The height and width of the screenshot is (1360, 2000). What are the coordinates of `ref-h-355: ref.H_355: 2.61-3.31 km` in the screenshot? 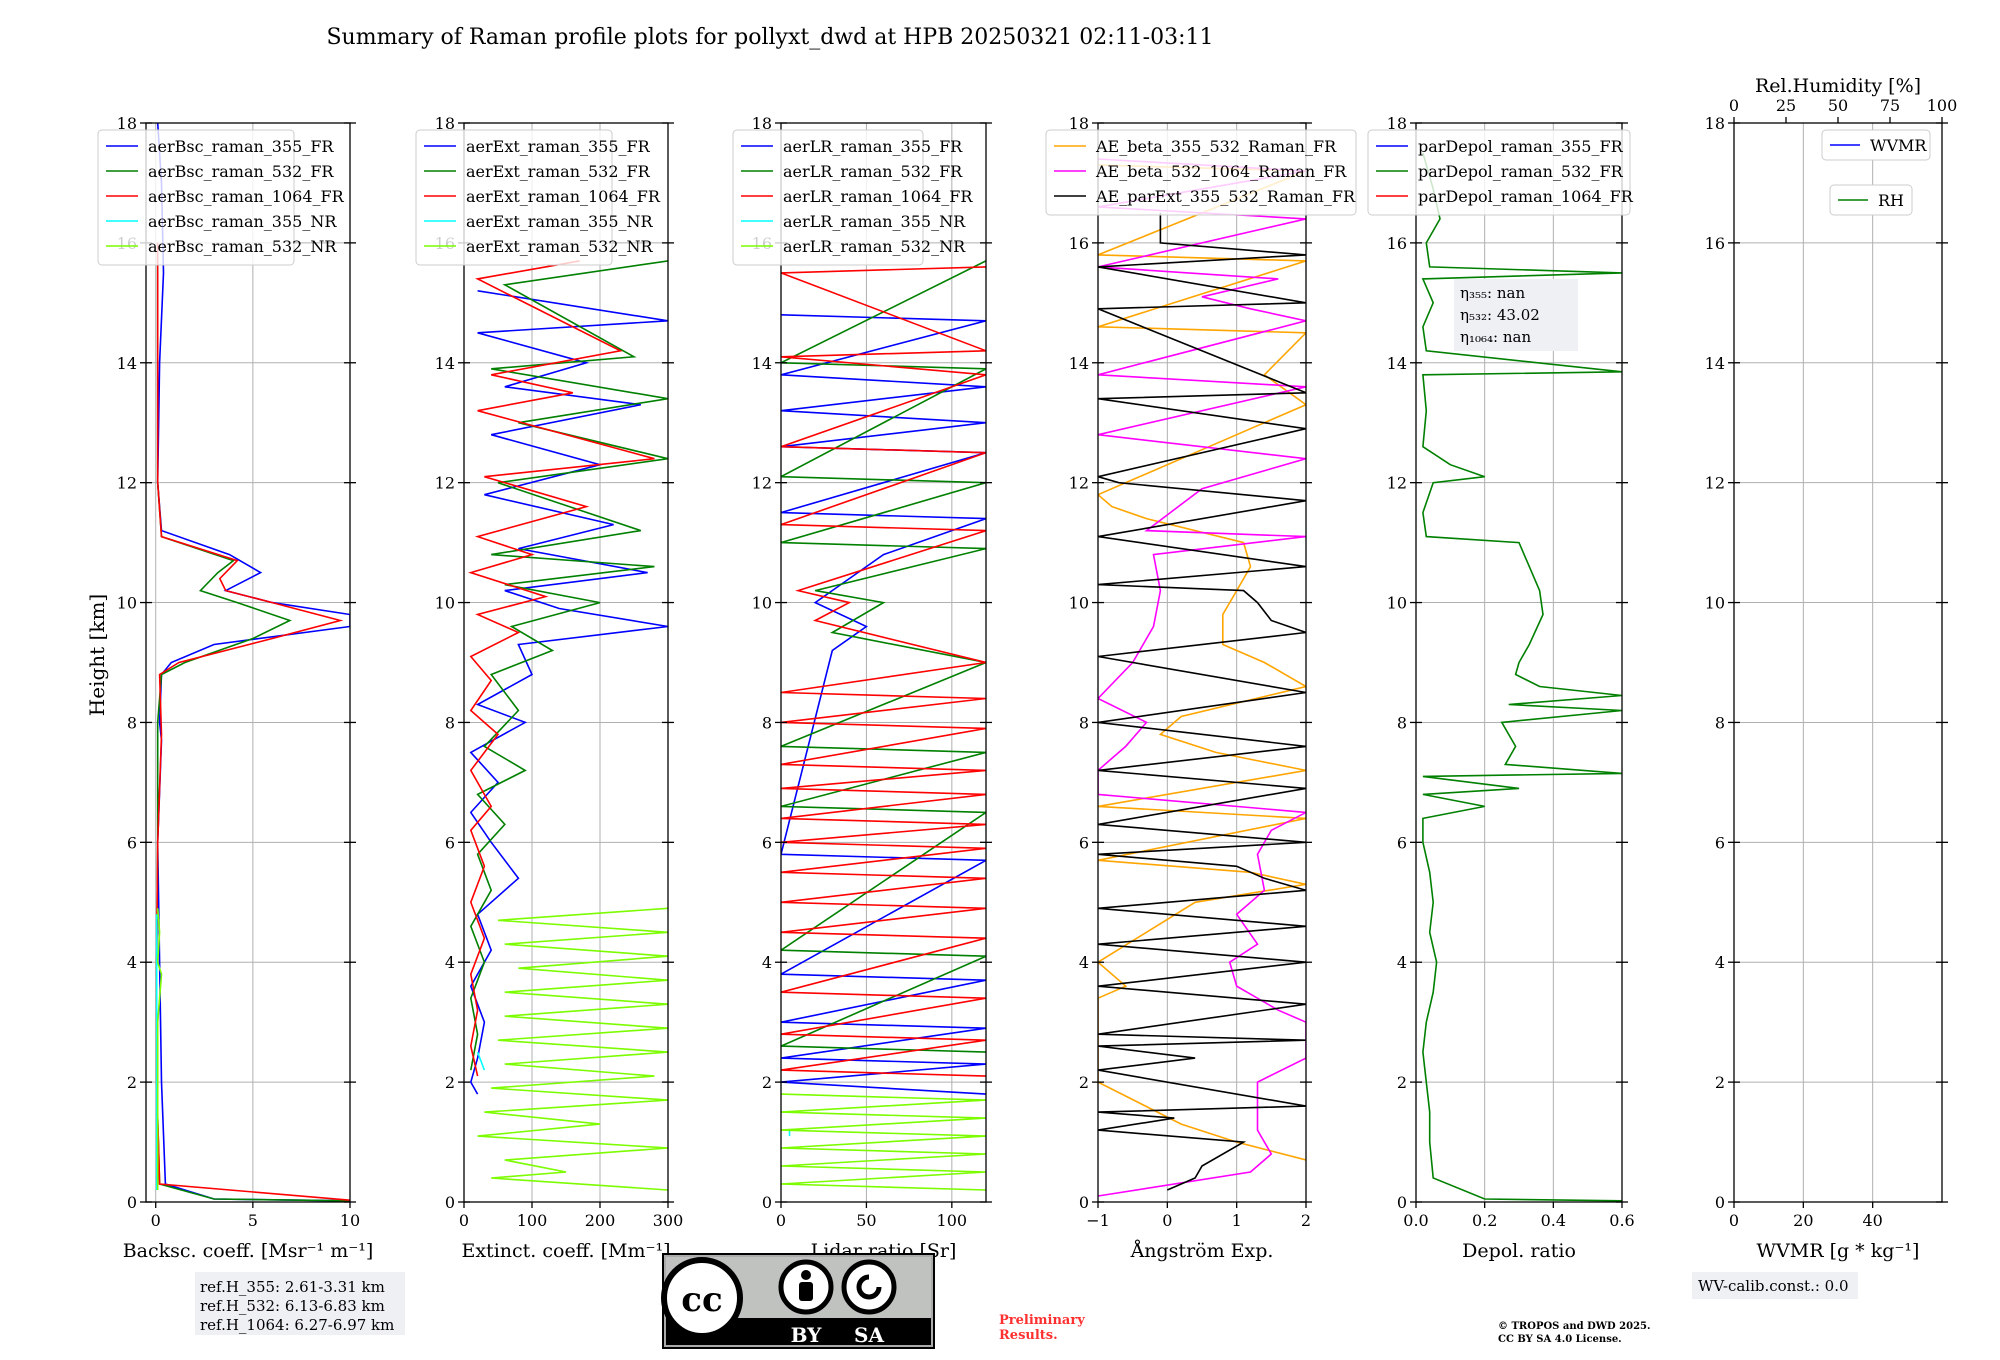 It's located at (292, 1287).